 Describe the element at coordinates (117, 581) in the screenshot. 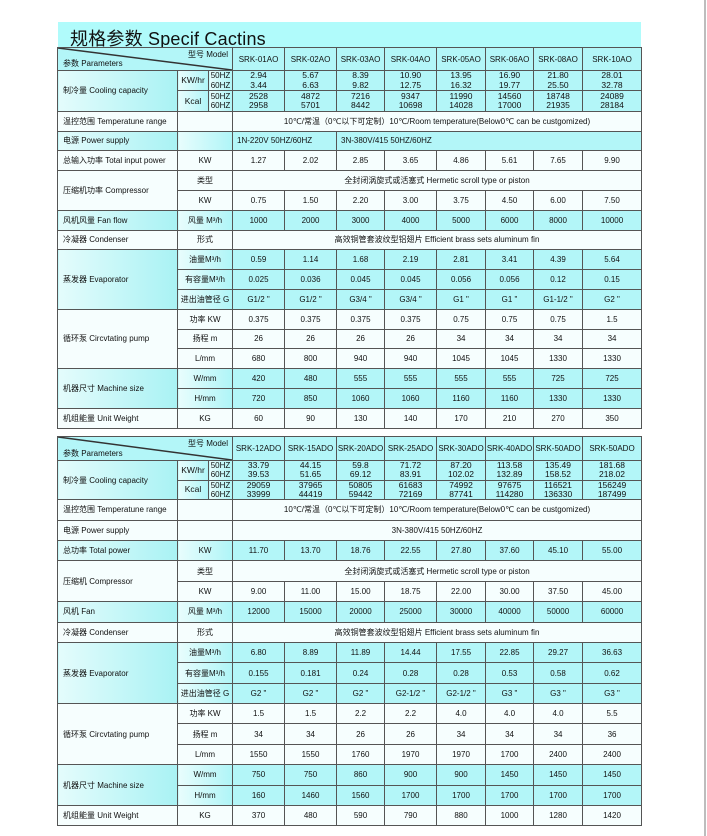

I see `section-label: 压缩机 Compressor` at that location.